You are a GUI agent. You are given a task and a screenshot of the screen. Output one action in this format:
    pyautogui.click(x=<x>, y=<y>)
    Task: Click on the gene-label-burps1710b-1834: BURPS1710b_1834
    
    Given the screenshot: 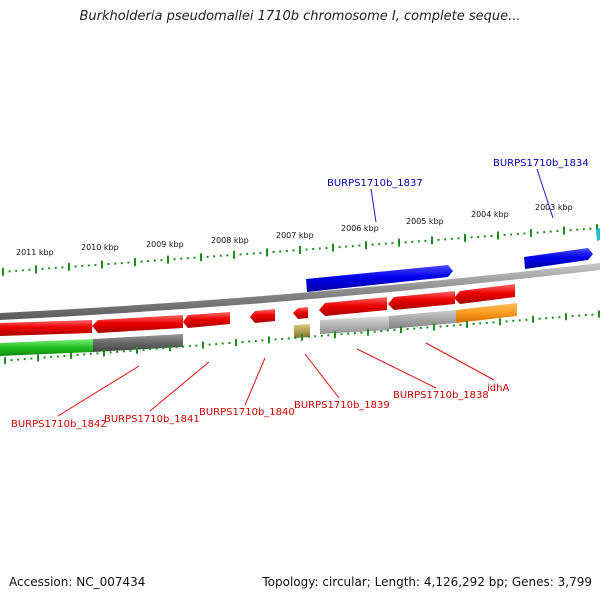 What is the action you would take?
    pyautogui.click(x=541, y=163)
    